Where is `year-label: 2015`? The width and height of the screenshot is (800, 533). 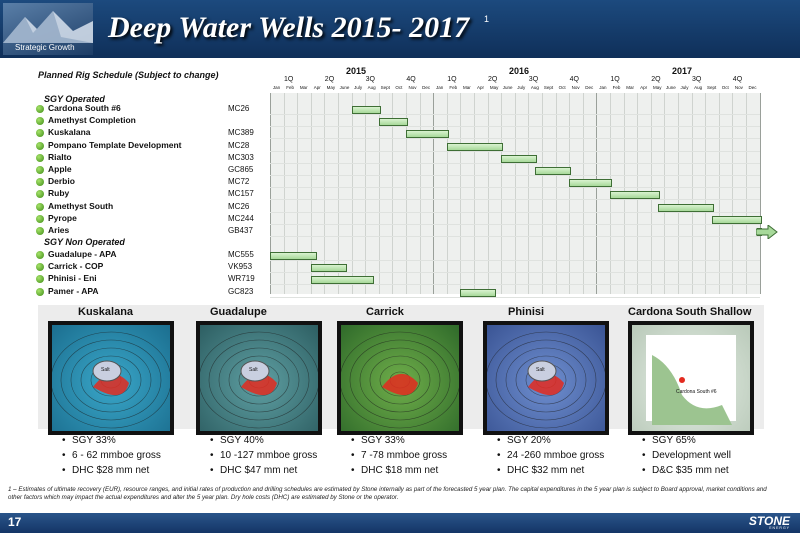
year-label: 2015 is located at coordinates (356, 71).